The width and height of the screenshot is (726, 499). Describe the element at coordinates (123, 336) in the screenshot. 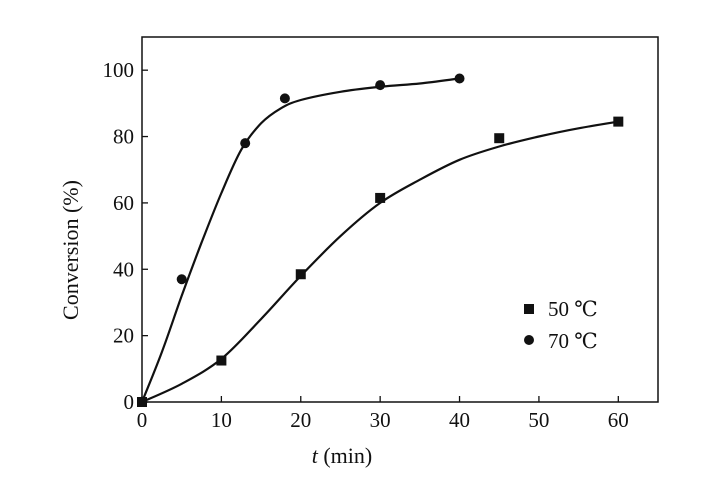

I see `y-tick-label-20: 20` at that location.